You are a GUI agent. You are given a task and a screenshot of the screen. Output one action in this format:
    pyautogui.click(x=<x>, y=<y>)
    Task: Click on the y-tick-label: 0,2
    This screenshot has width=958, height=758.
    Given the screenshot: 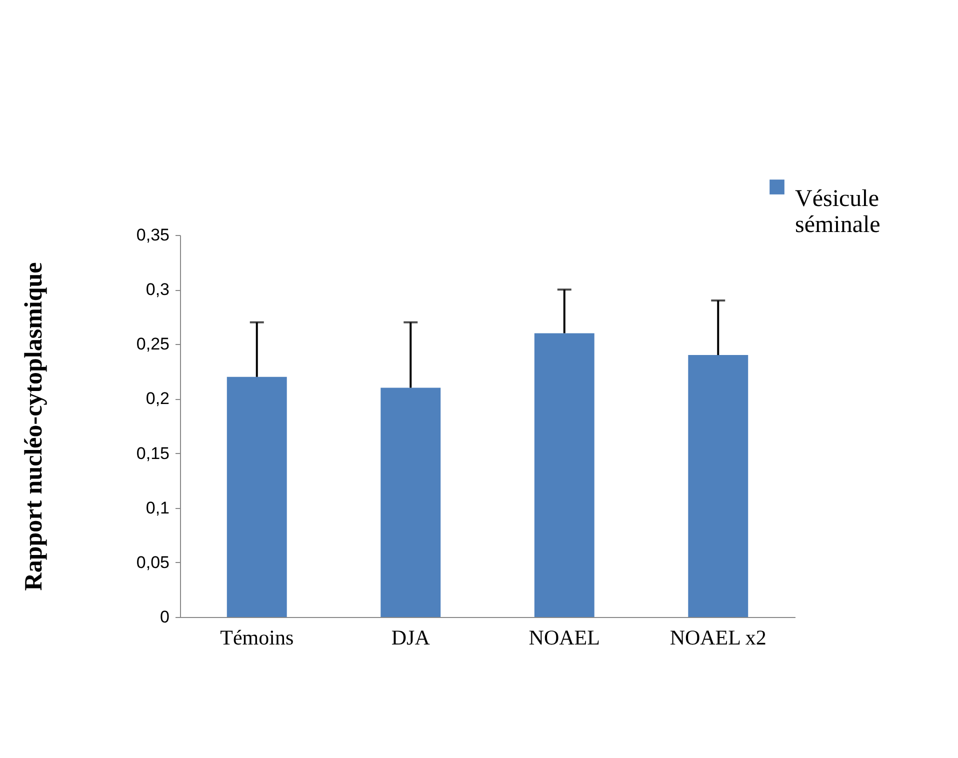 What is the action you would take?
    pyautogui.click(x=158, y=398)
    